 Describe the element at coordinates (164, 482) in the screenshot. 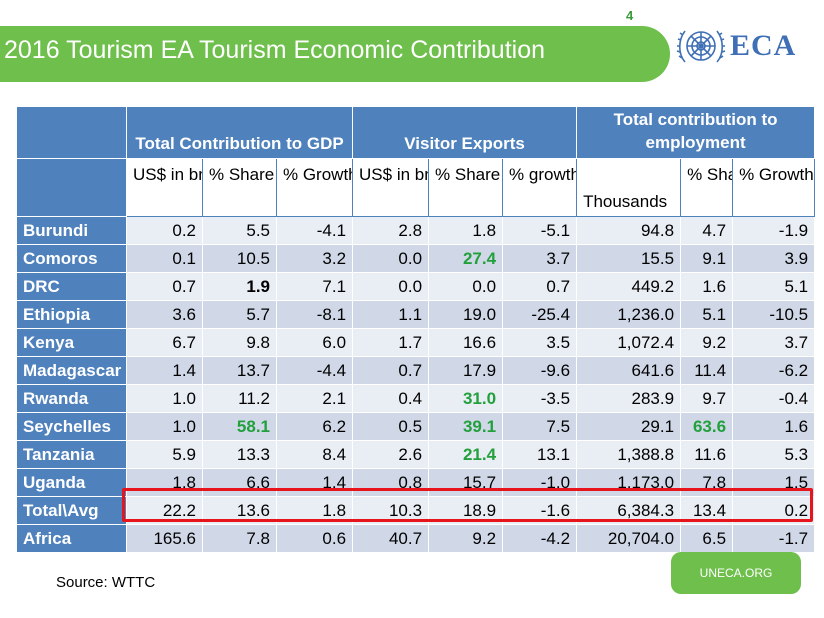

I see `table-cell: 1.8` at that location.